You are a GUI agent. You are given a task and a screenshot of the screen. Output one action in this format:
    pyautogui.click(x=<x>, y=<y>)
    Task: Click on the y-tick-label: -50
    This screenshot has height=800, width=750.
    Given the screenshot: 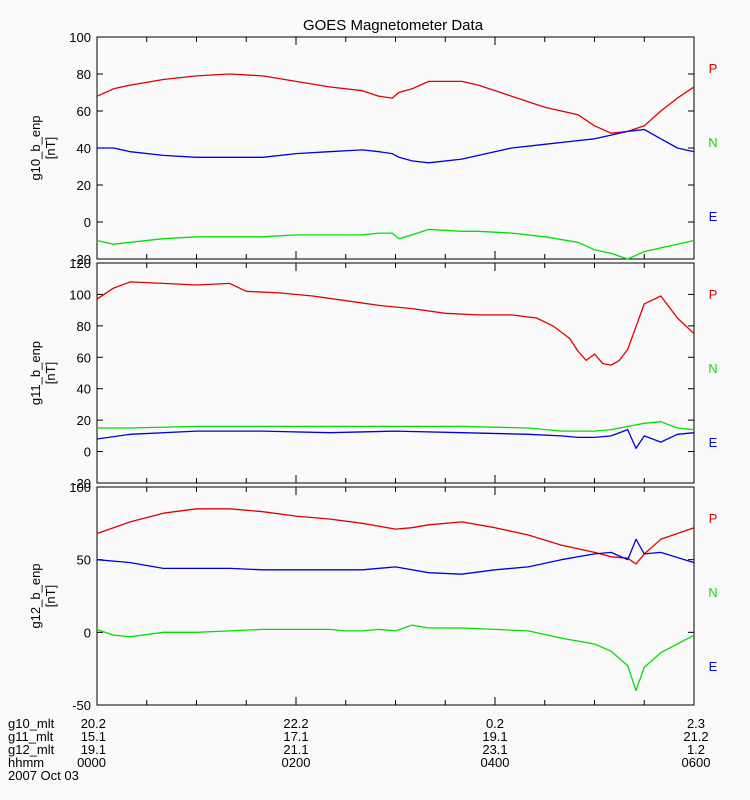 What is the action you would take?
    pyautogui.click(x=81, y=705)
    